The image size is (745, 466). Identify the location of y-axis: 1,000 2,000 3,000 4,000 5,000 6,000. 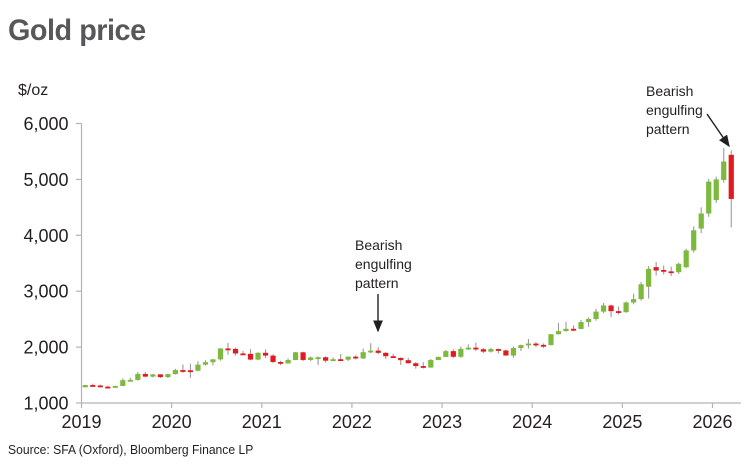
(53, 264).